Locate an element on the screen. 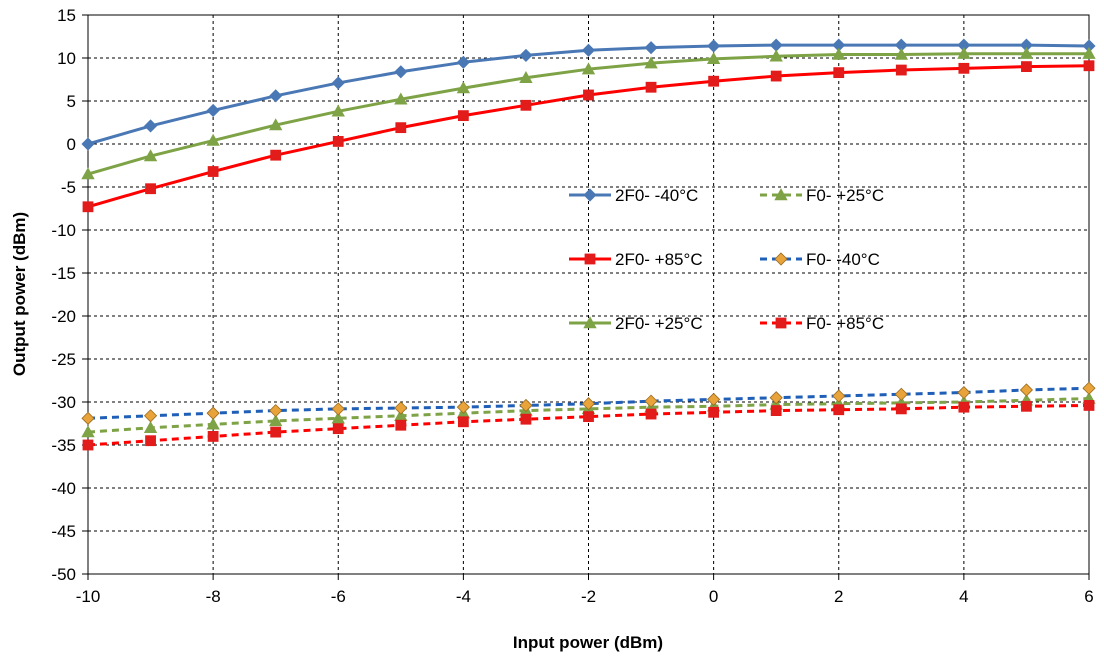 The width and height of the screenshot is (1104, 661). legend-item: F0- +25°C is located at coordinates (822, 195).